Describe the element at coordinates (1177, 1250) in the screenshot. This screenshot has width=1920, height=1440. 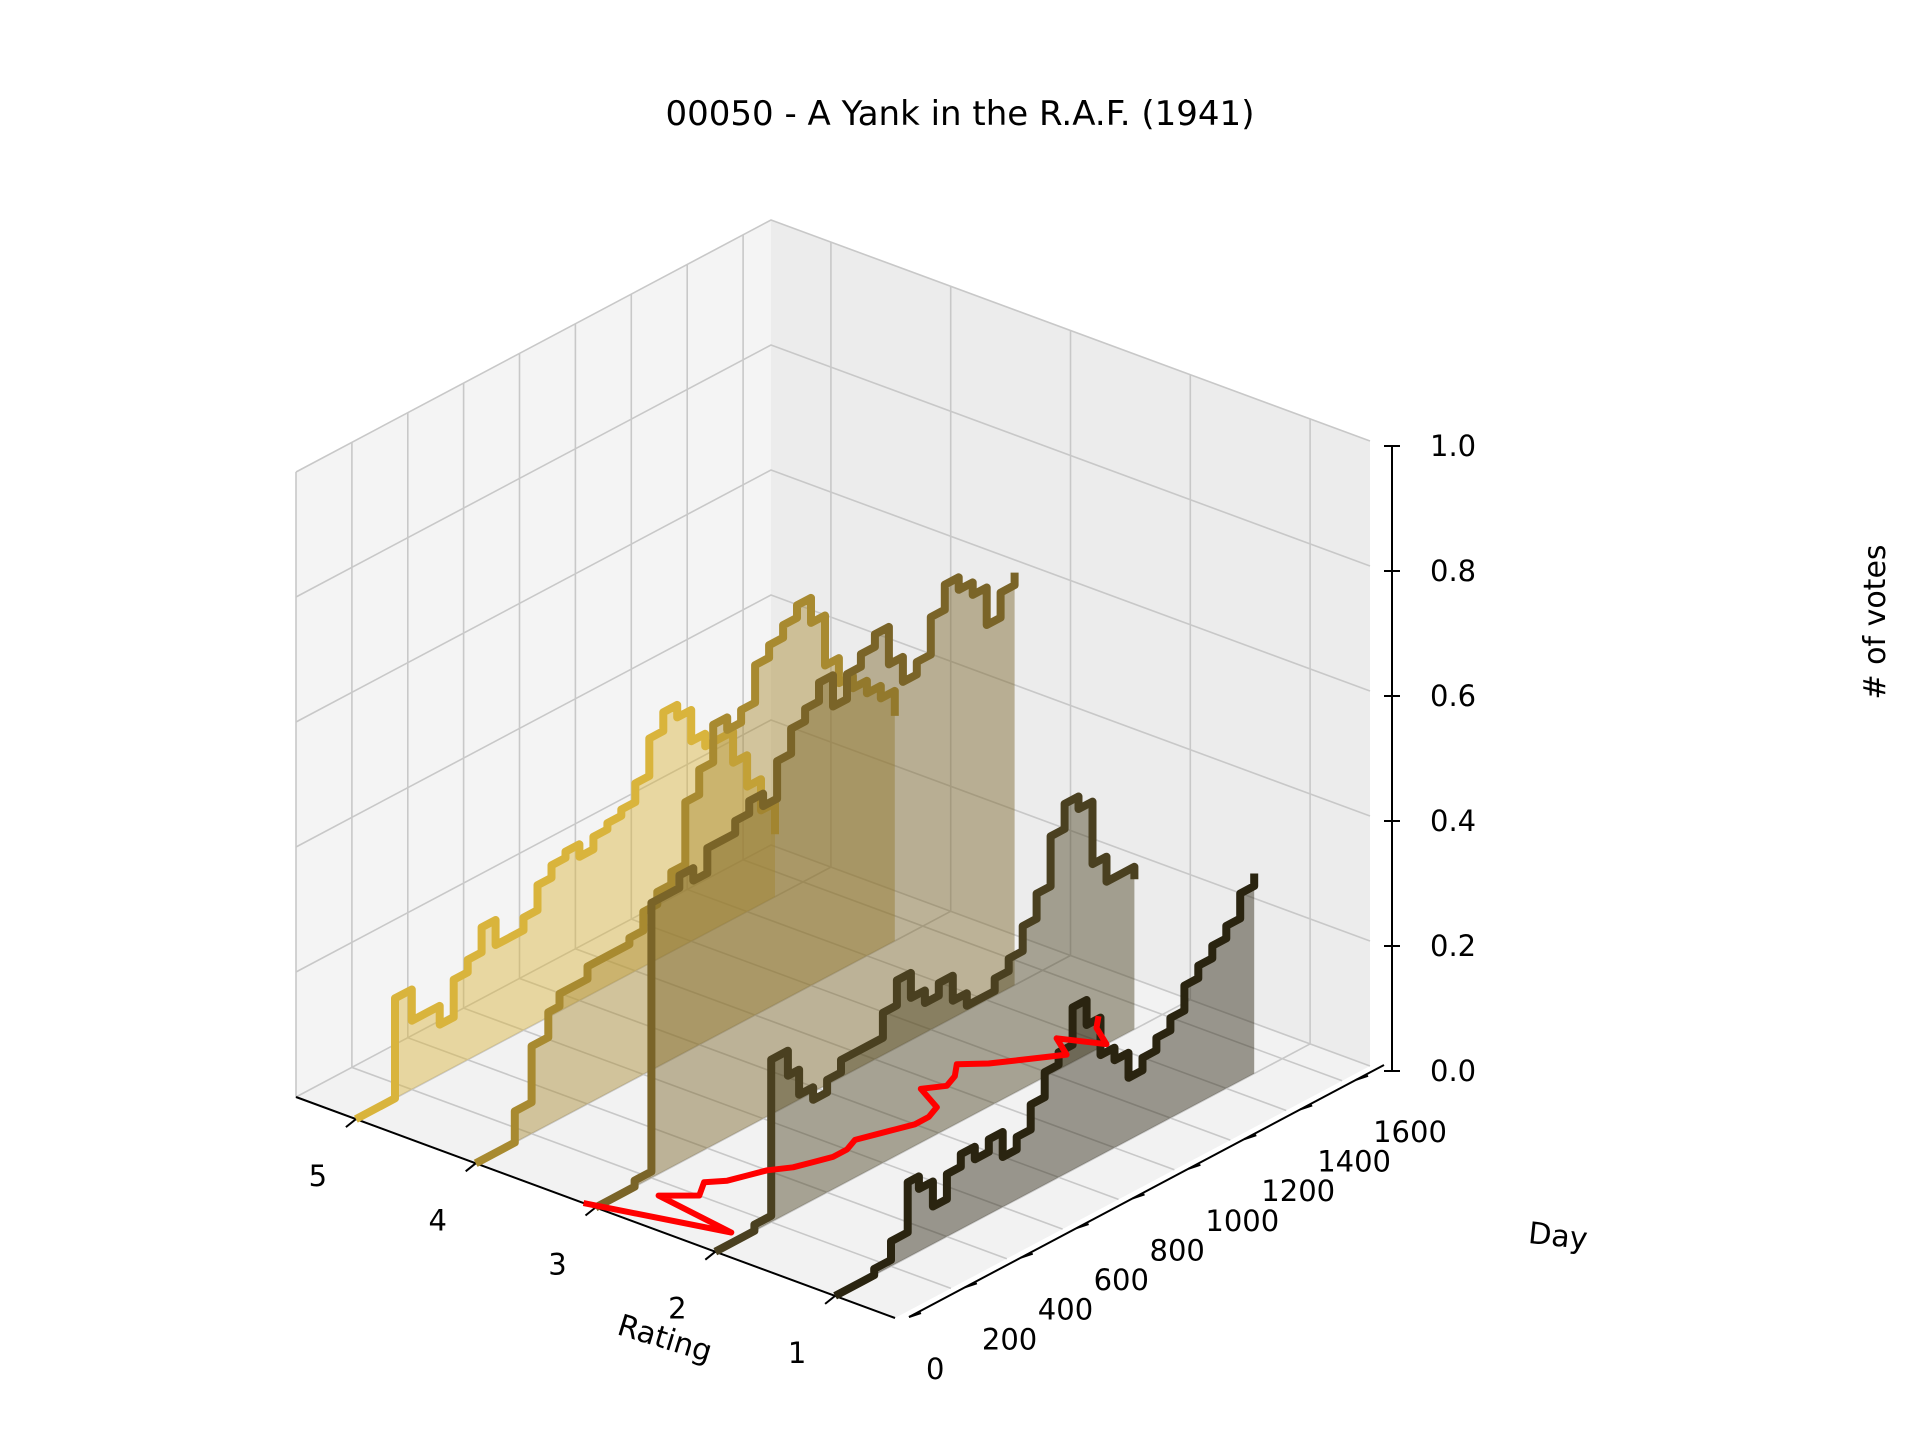
I see `y-tick-label: 800` at that location.